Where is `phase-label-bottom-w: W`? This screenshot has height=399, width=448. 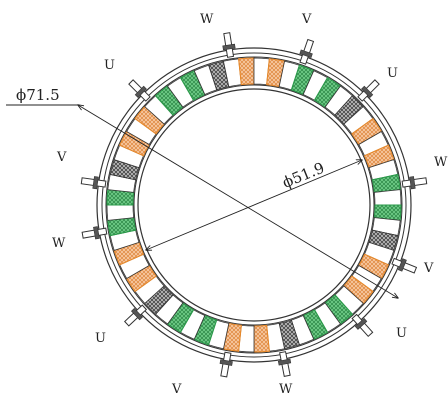 phase-label-bottom-w: W is located at coordinates (286, 388).